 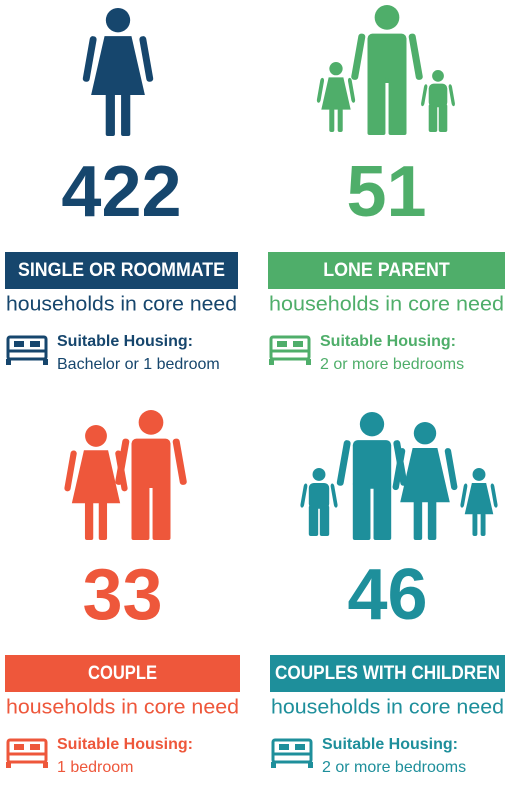 What do you see at coordinates (95, 767) in the screenshot?
I see `housing-detail: 1 bedroom` at bounding box center [95, 767].